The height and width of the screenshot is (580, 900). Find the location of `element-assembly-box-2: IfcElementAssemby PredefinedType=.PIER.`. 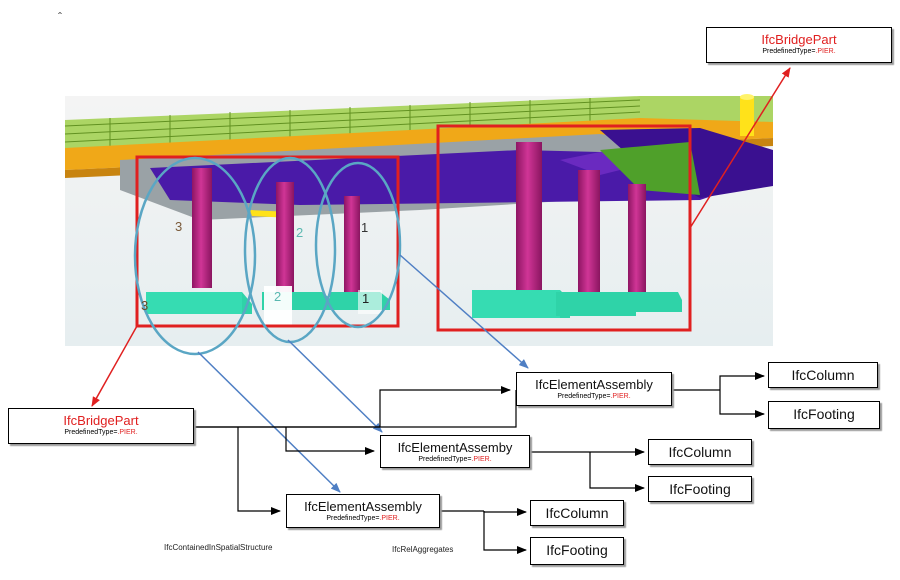

element-assembly-box-2: IfcElementAssemby PredefinedType=.PIER. is located at coordinates (455, 451).